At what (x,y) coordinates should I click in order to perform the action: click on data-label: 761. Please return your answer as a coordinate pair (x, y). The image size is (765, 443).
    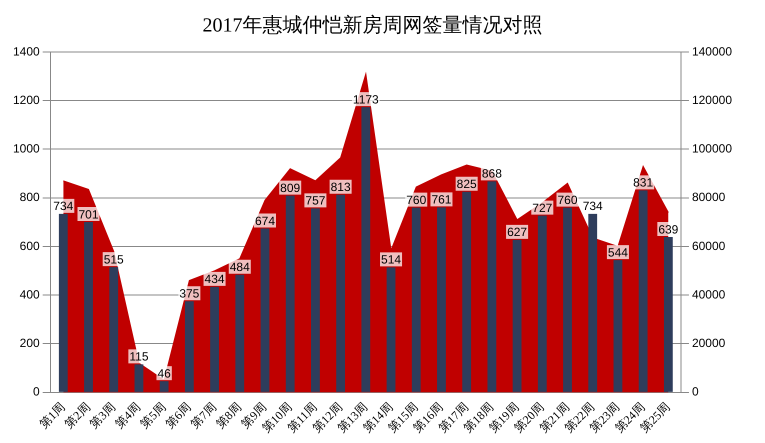
    Looking at the image, I should click on (441, 199).